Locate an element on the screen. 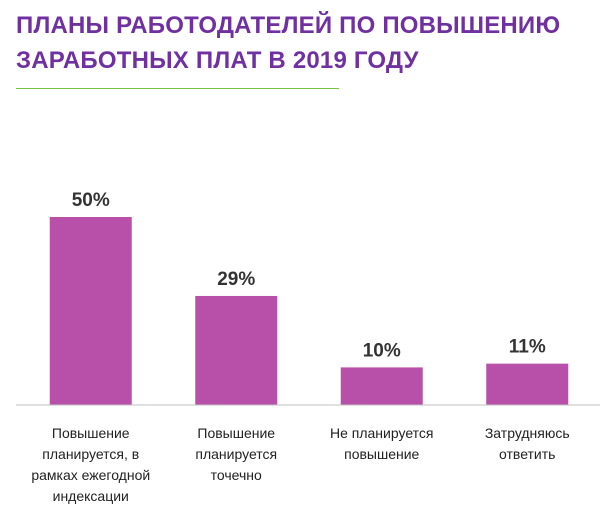 The image size is (616, 511). category-label-4-line-1: Затрудняюсь is located at coordinates (527, 433).